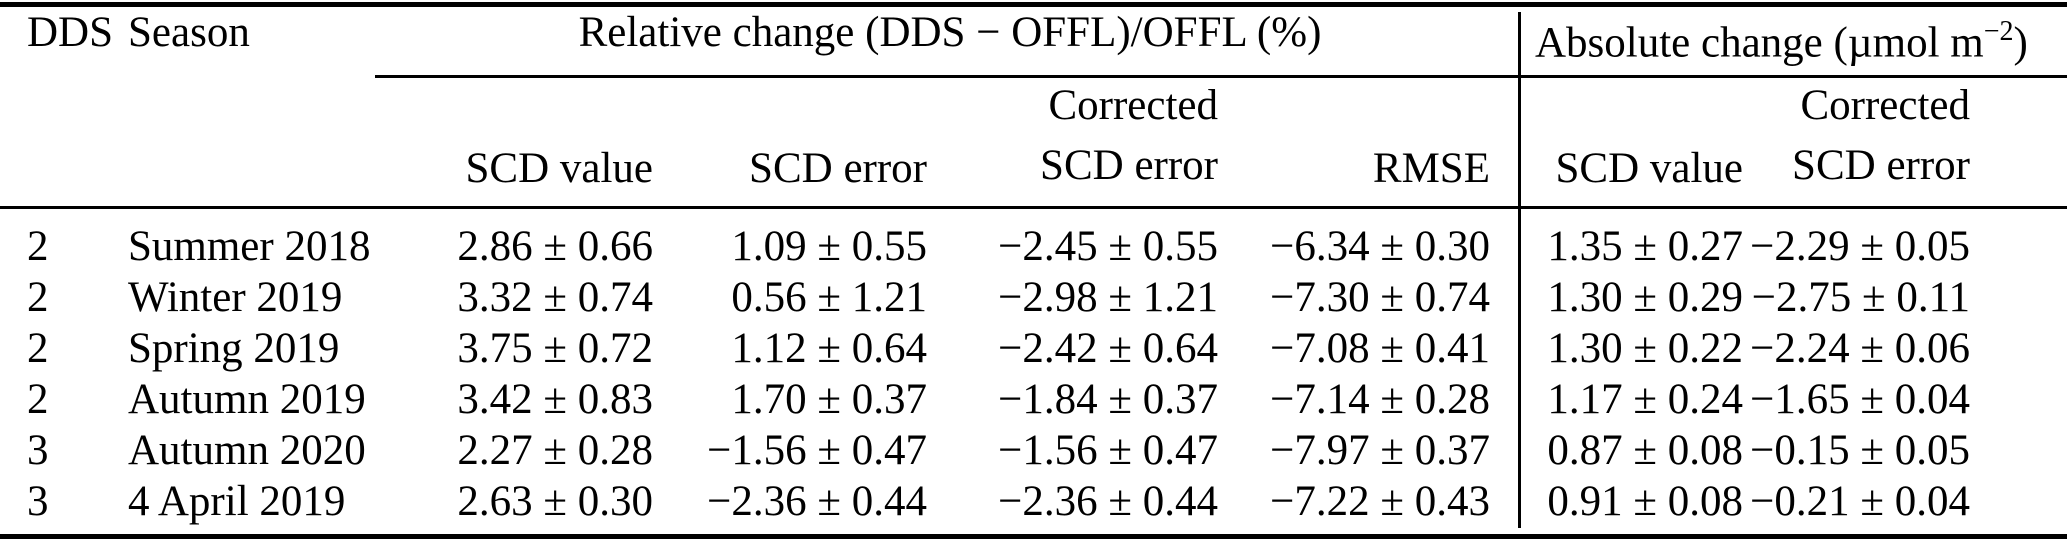  I want to click on group-divider, so click(1519, 270).